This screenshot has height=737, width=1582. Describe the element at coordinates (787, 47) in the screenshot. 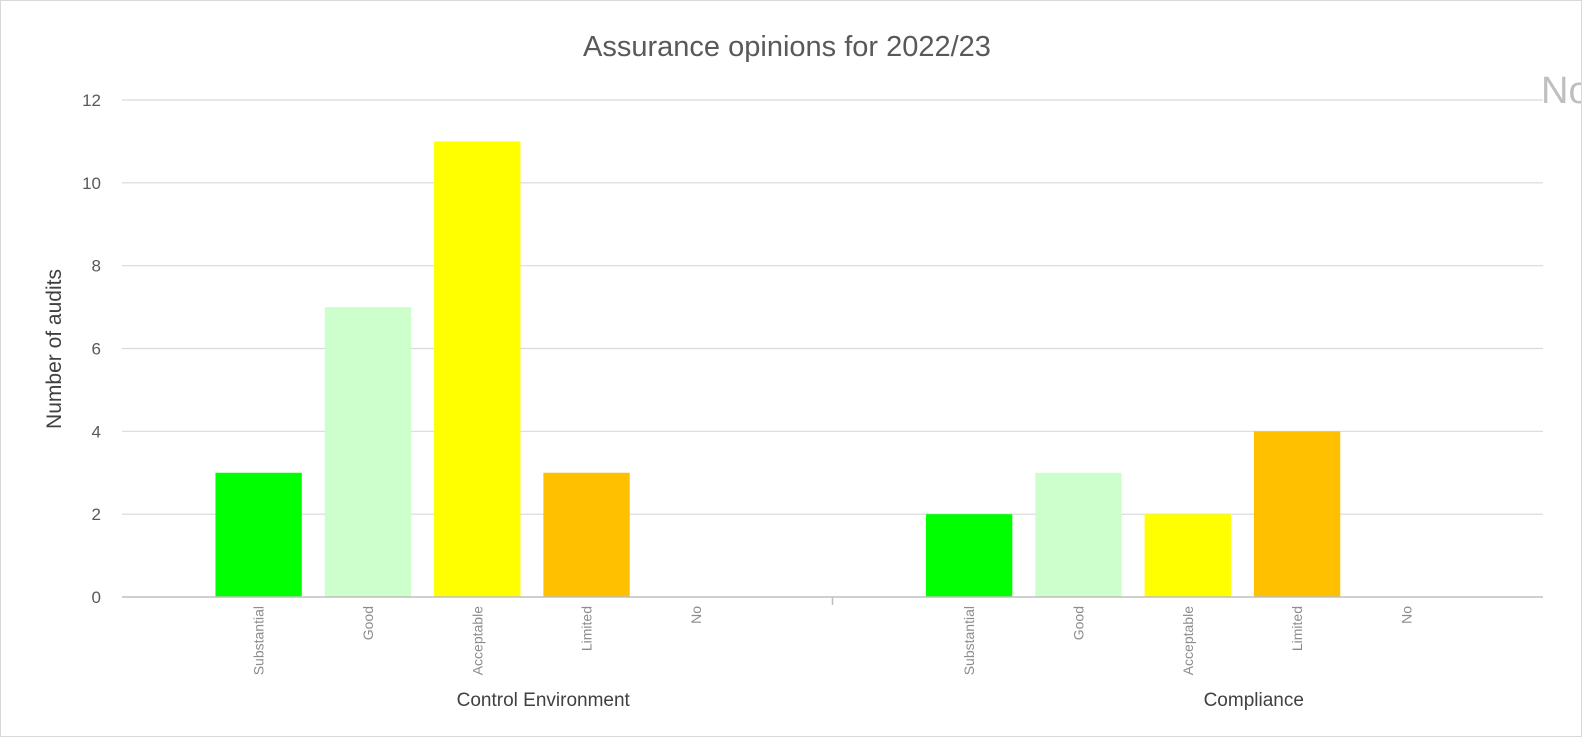

I see `chart-title: Assurance opinions for 2022/23` at that location.